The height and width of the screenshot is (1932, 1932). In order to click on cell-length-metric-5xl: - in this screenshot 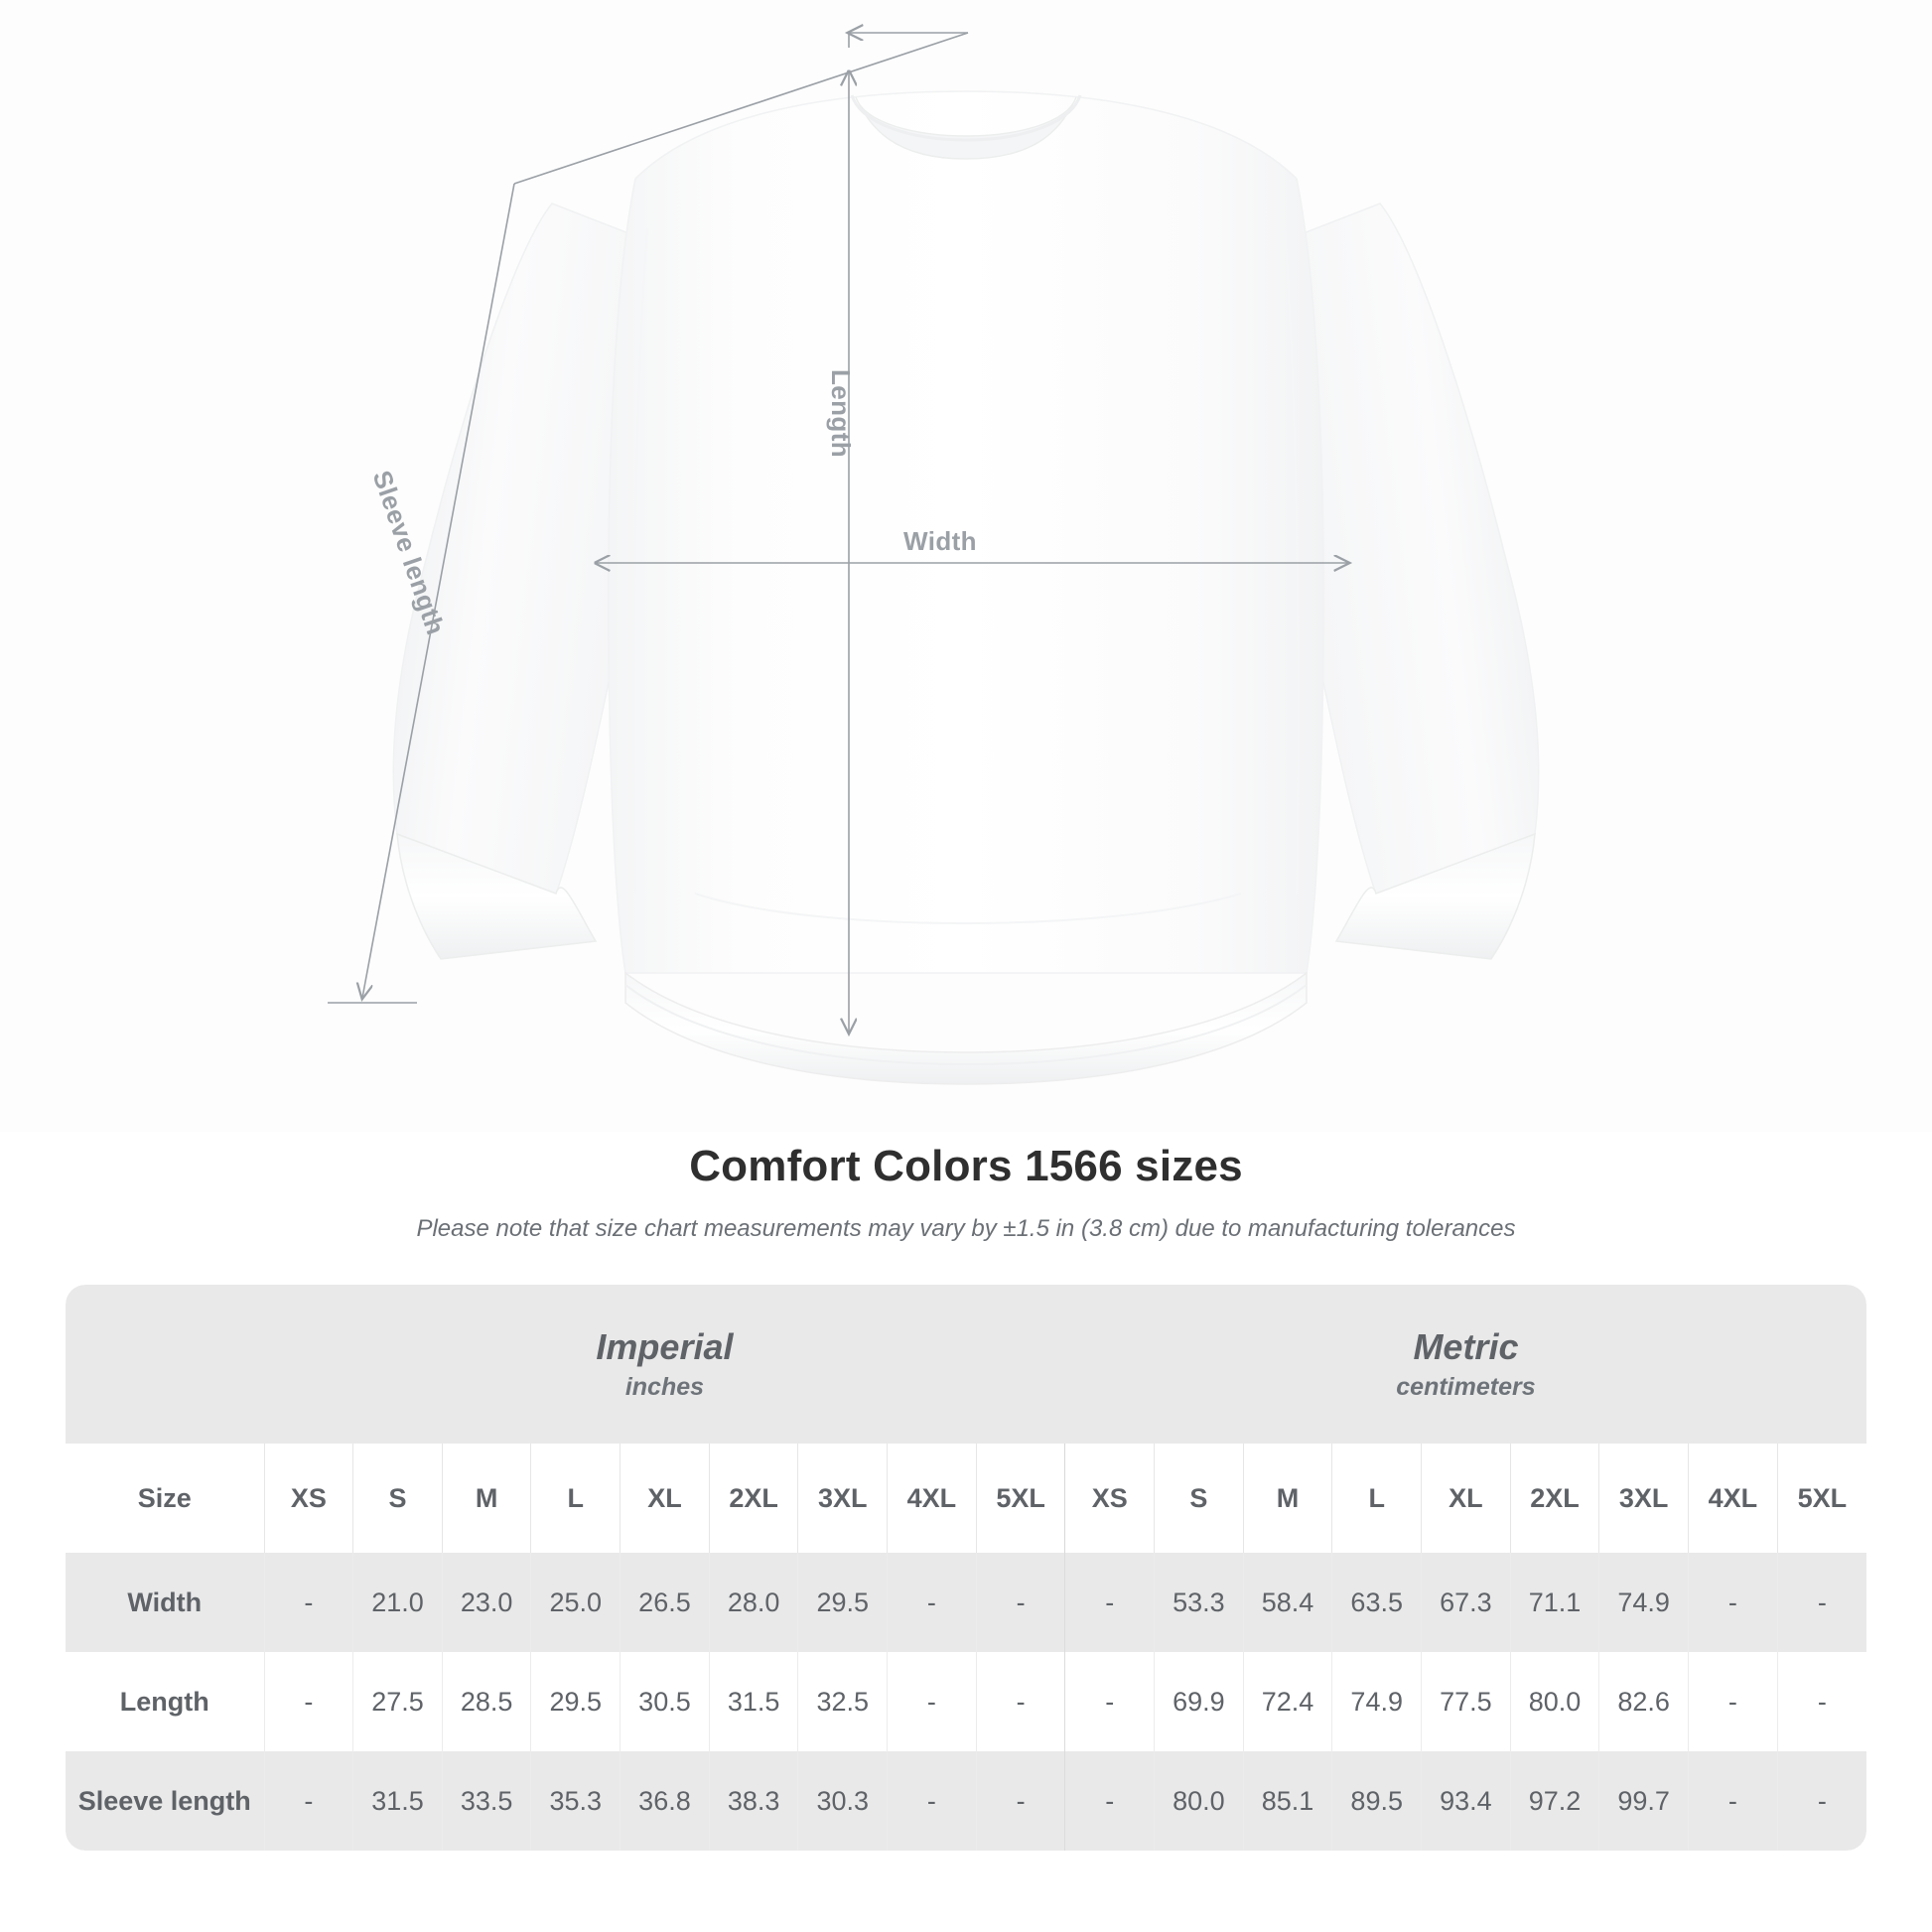, I will do `click(1821, 1701)`.